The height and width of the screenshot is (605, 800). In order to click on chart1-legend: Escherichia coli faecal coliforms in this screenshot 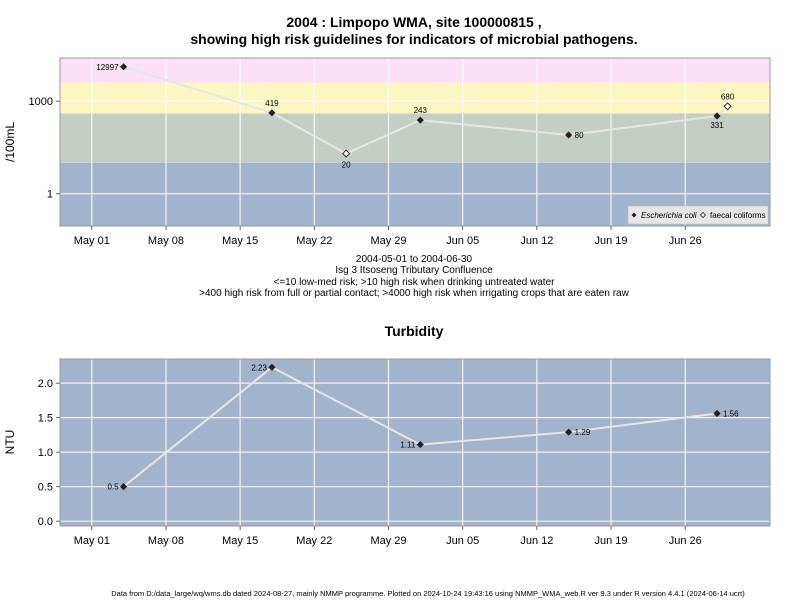, I will do `click(698, 215)`.